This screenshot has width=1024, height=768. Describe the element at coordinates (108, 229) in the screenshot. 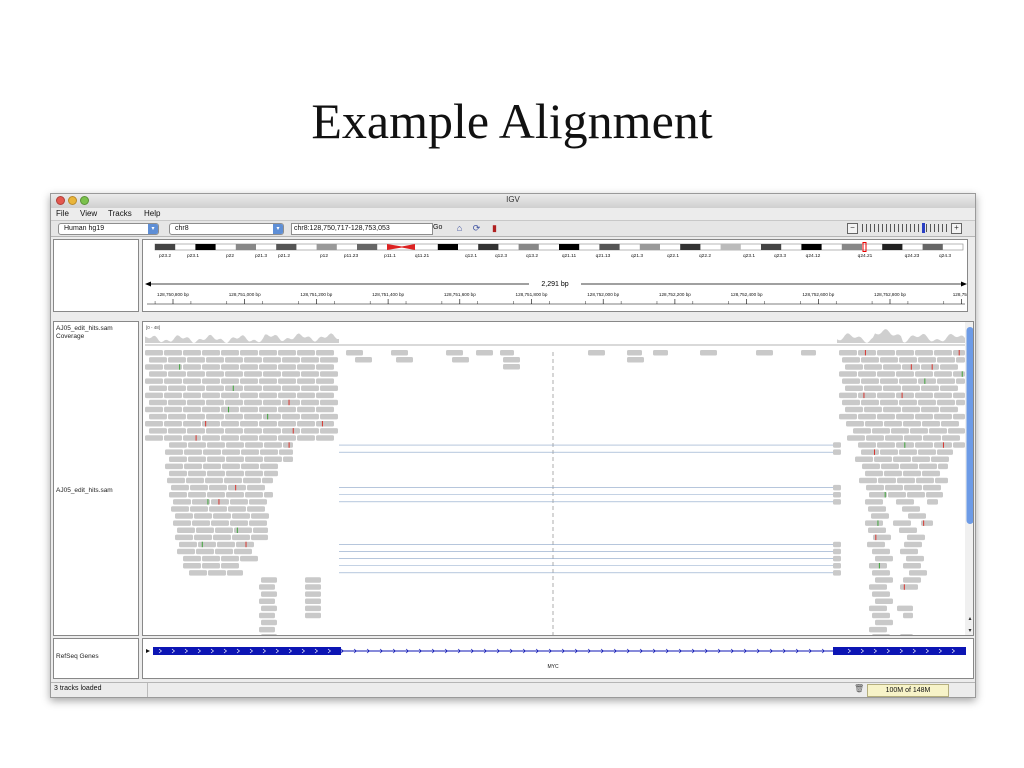

I see `genome-select: Human hg19 ▾` at that location.